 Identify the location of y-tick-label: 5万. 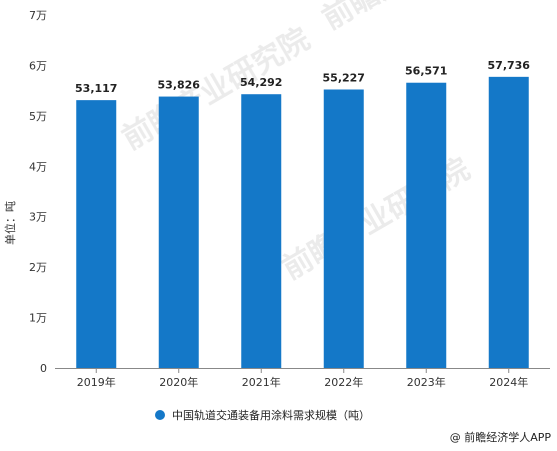
(38, 116).